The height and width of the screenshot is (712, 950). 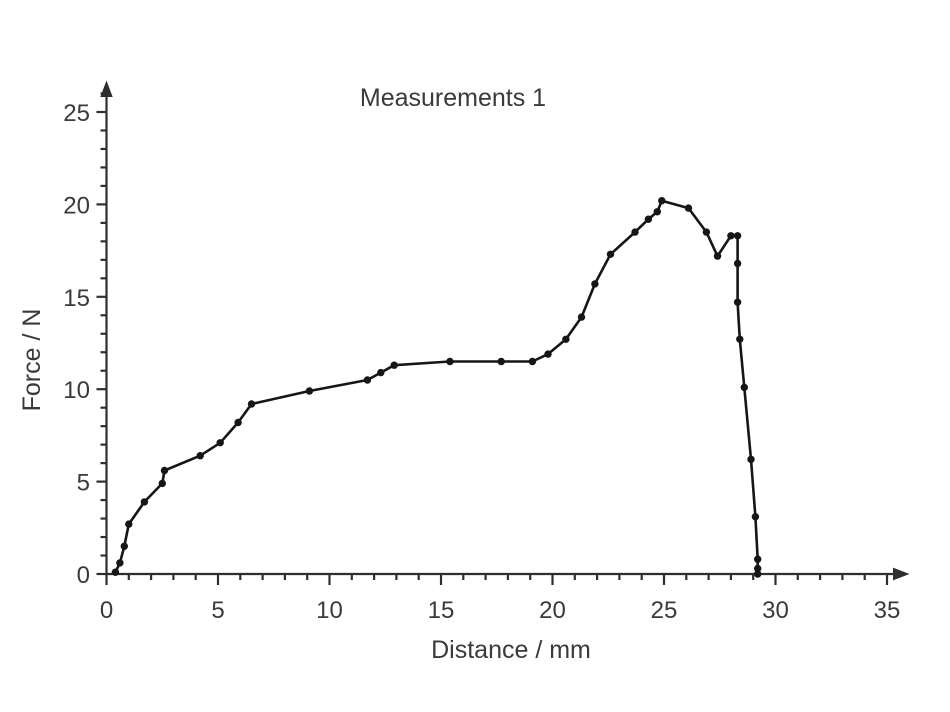 What do you see at coordinates (775, 610) in the screenshot?
I see `x-tick-label: 30` at bounding box center [775, 610].